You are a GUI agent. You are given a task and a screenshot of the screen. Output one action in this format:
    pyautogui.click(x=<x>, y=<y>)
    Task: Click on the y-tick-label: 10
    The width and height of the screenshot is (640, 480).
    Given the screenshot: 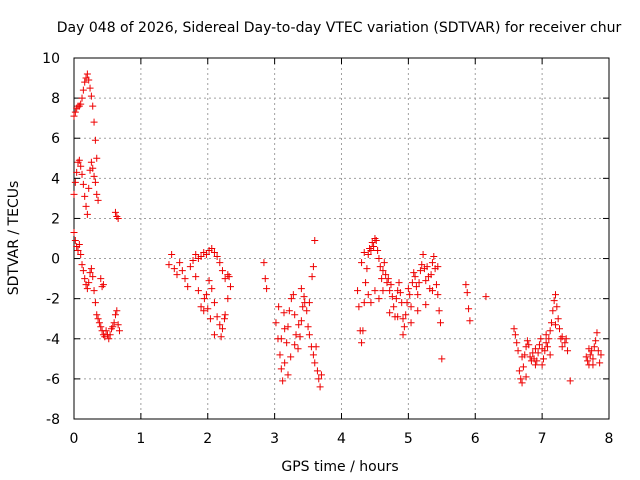 What is the action you would take?
    pyautogui.click(x=51, y=59)
    